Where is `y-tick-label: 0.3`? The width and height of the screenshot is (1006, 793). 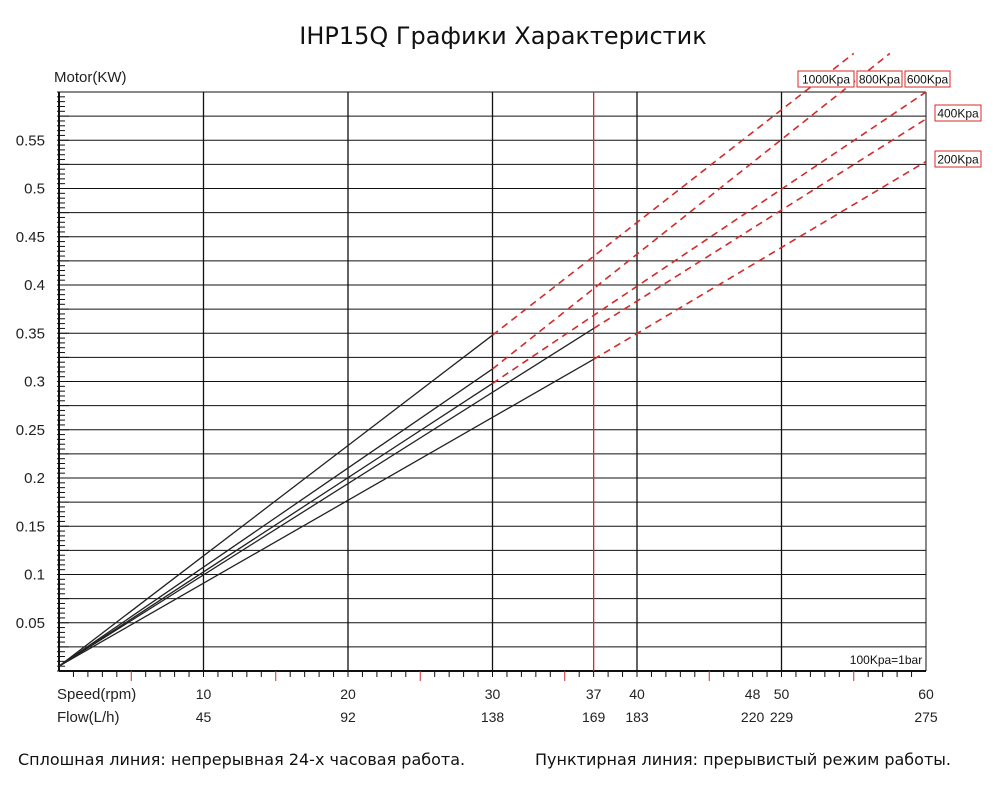 y-tick-label: 0.3 is located at coordinates (34, 382).